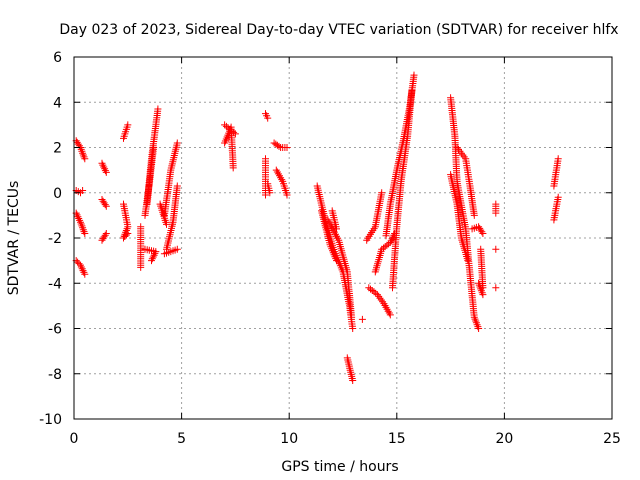 This screenshot has width=640, height=480. I want to click on y-tick-label: 2, so click(57, 149).